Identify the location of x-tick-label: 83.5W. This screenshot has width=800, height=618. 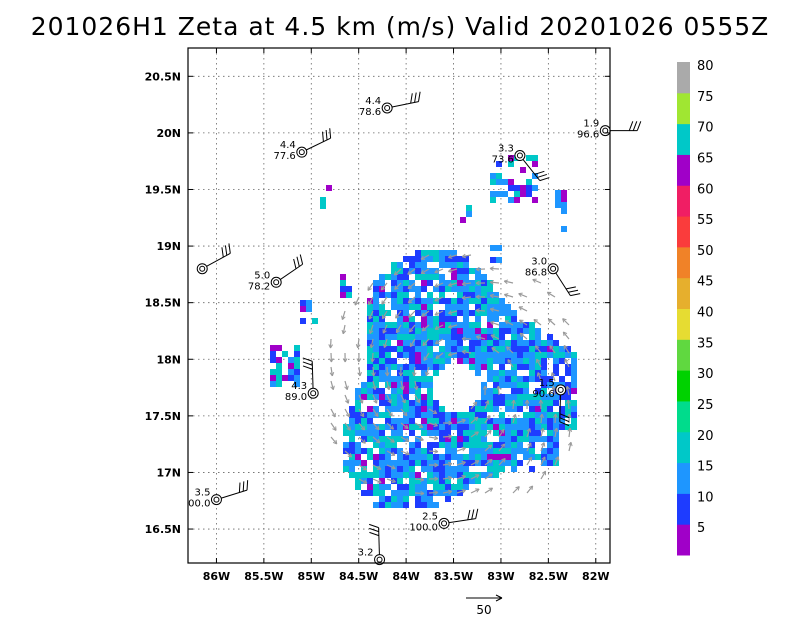
(453, 576).